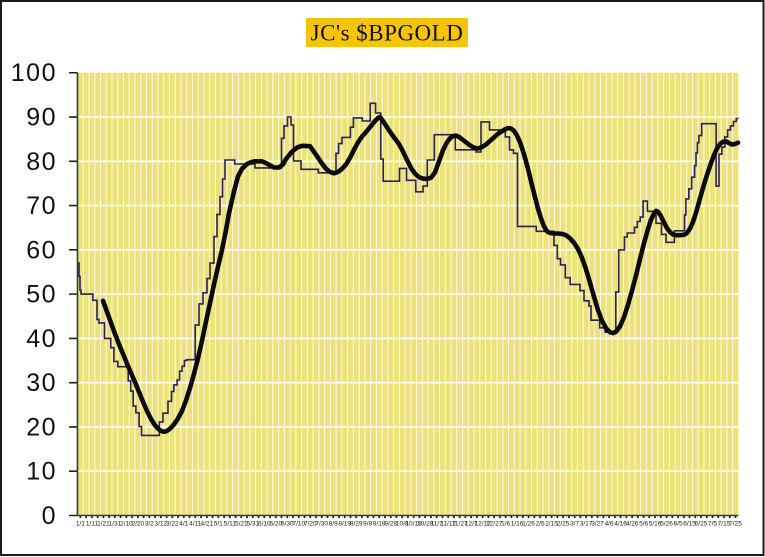 The image size is (765, 557). What do you see at coordinates (183, 524) in the screenshot?
I see `svg-text: 4/1` at bounding box center [183, 524].